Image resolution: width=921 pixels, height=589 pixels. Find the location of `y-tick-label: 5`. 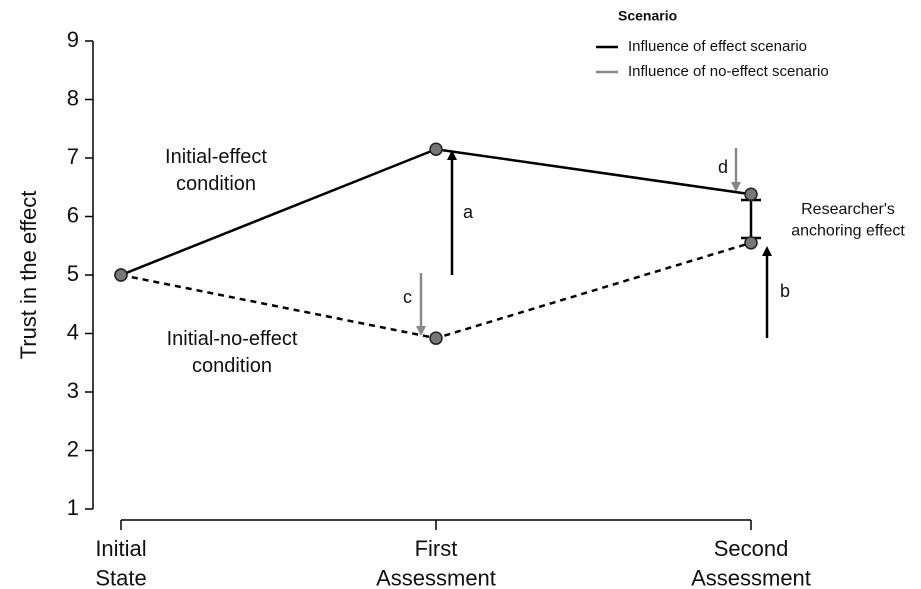

y-tick-label: 5 is located at coordinates (73, 273).